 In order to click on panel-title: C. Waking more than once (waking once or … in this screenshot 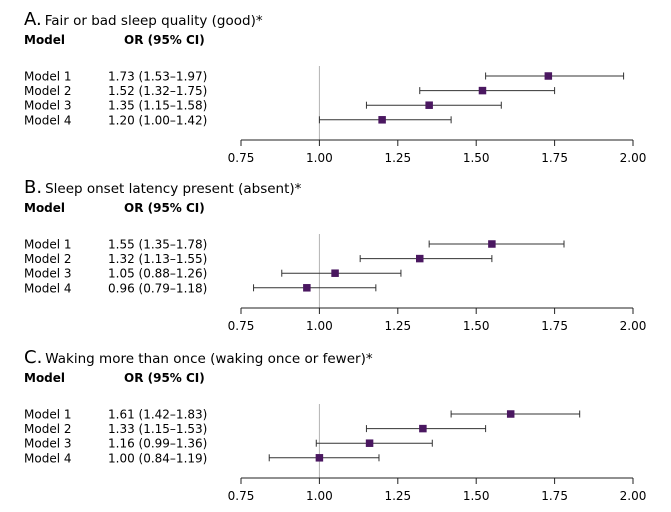, I will do `click(198, 357)`.